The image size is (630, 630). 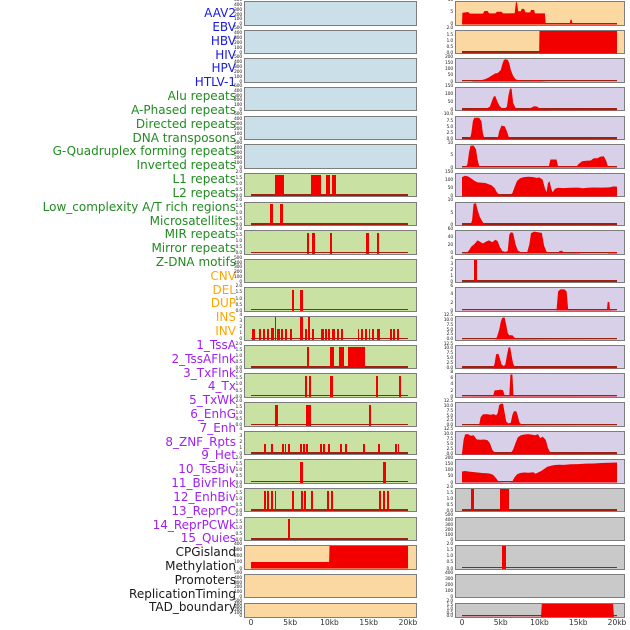 What do you see at coordinates (450, 246) in the screenshot?
I see `y-tick-label: 20` at bounding box center [450, 246].